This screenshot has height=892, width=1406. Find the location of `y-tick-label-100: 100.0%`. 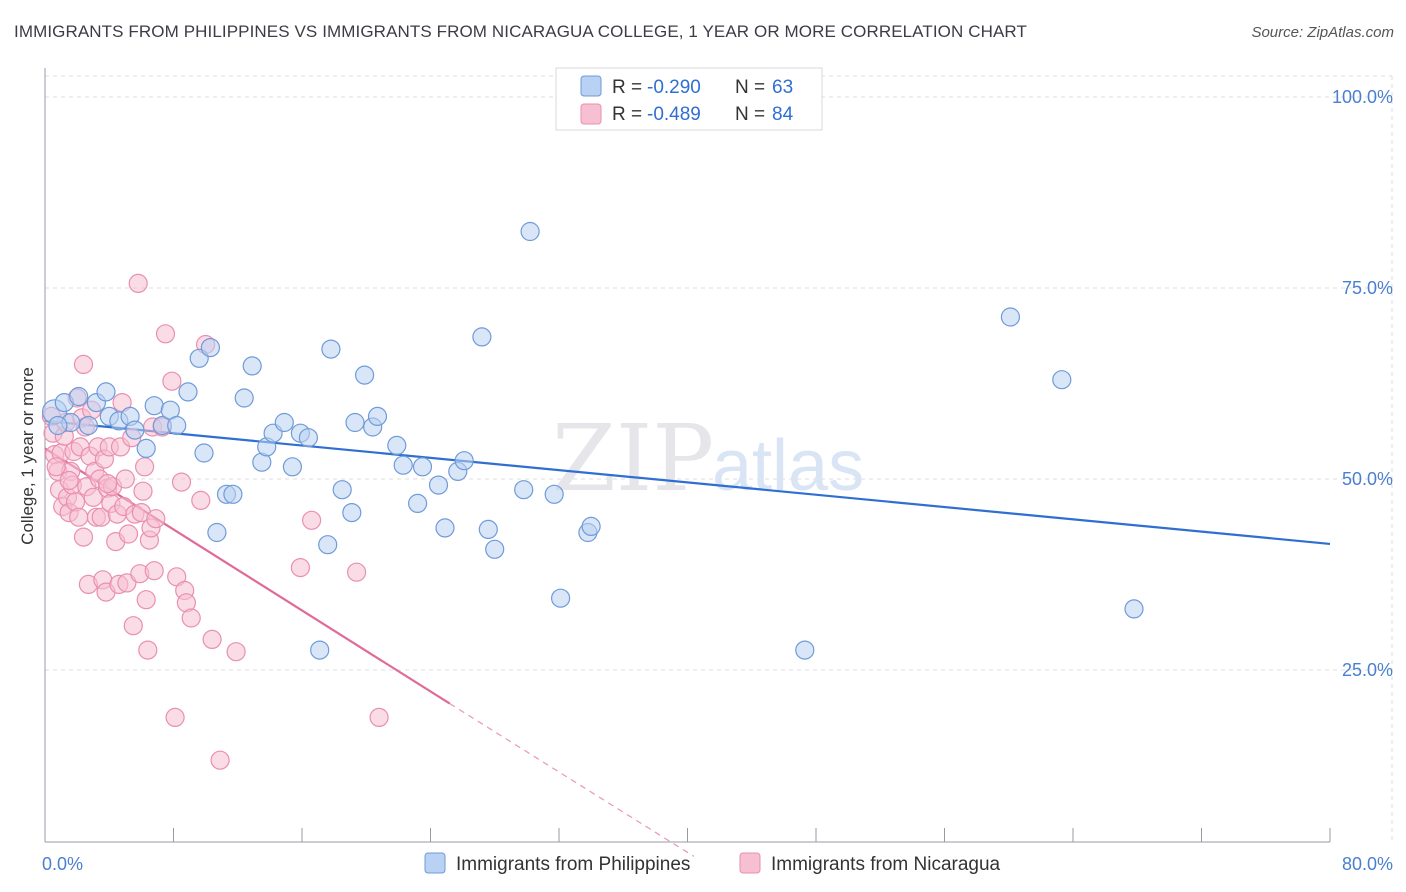

y-tick-label-100: 100.0% is located at coordinates (1362, 97).